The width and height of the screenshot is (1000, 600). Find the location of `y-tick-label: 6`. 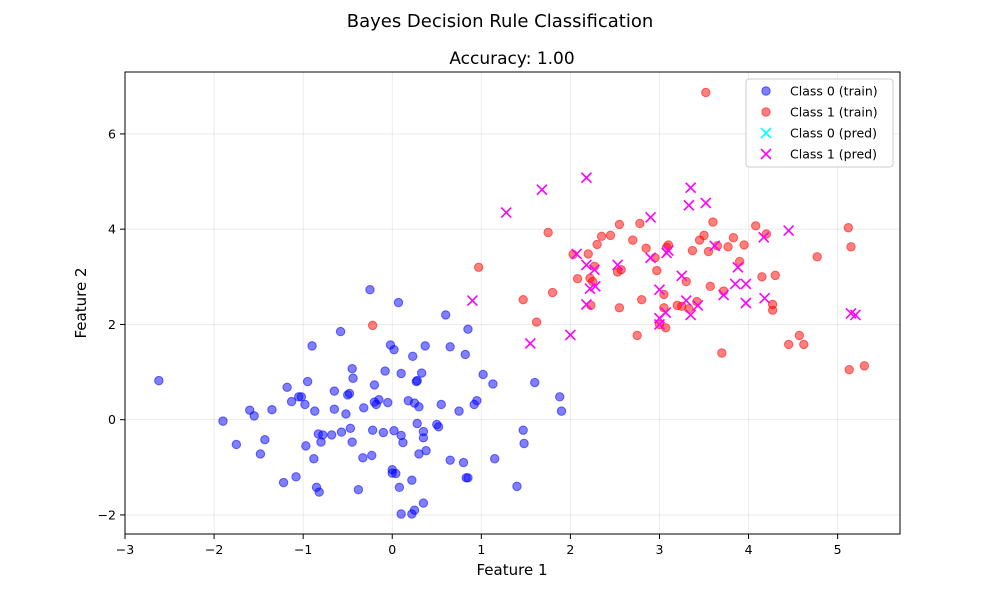

y-tick-label: 6 is located at coordinates (112, 133).